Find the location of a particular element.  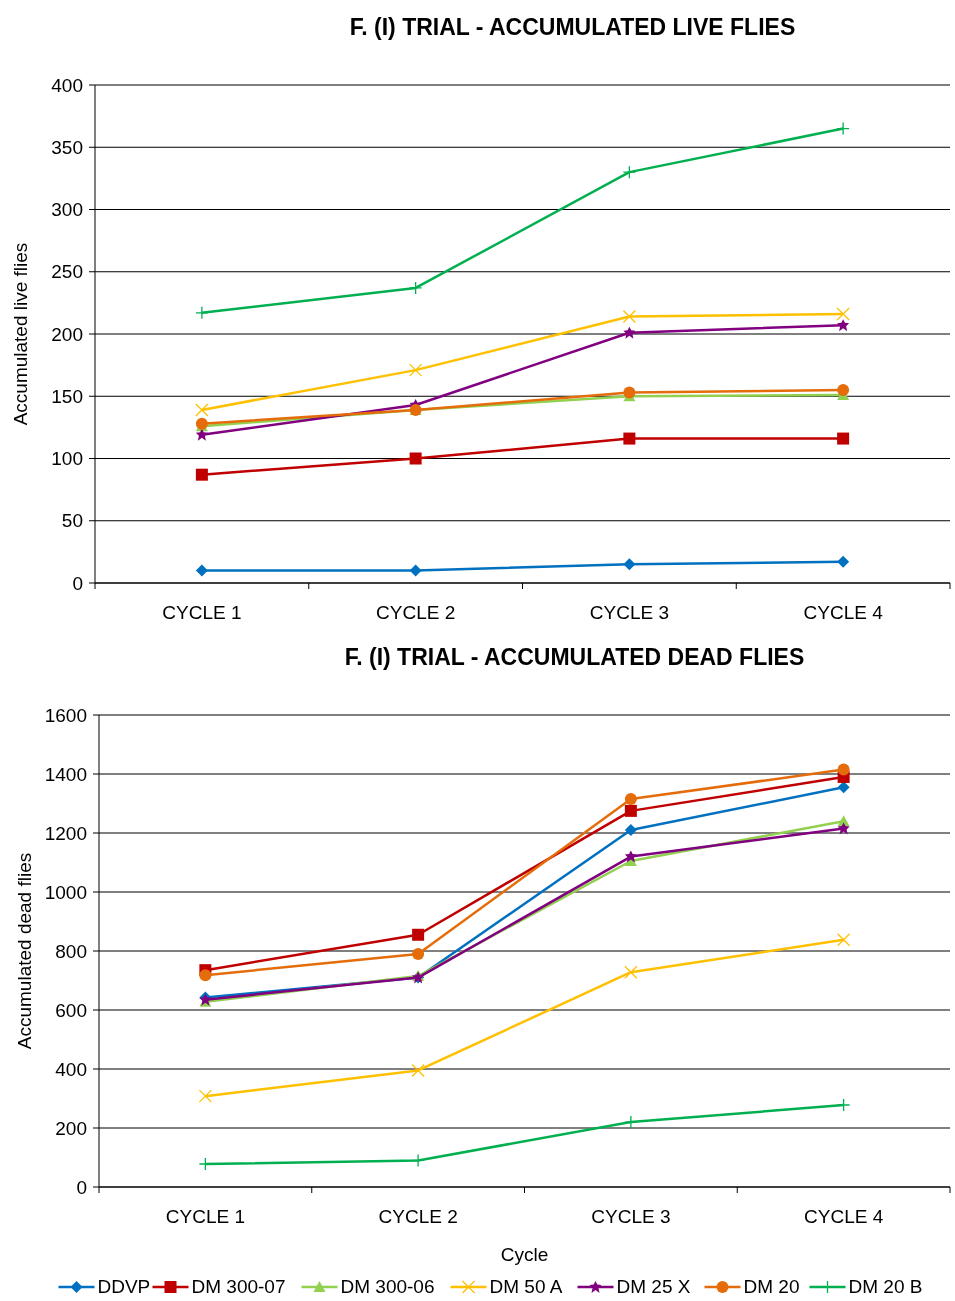

y-tick-label: 600 is located at coordinates (71, 1010).